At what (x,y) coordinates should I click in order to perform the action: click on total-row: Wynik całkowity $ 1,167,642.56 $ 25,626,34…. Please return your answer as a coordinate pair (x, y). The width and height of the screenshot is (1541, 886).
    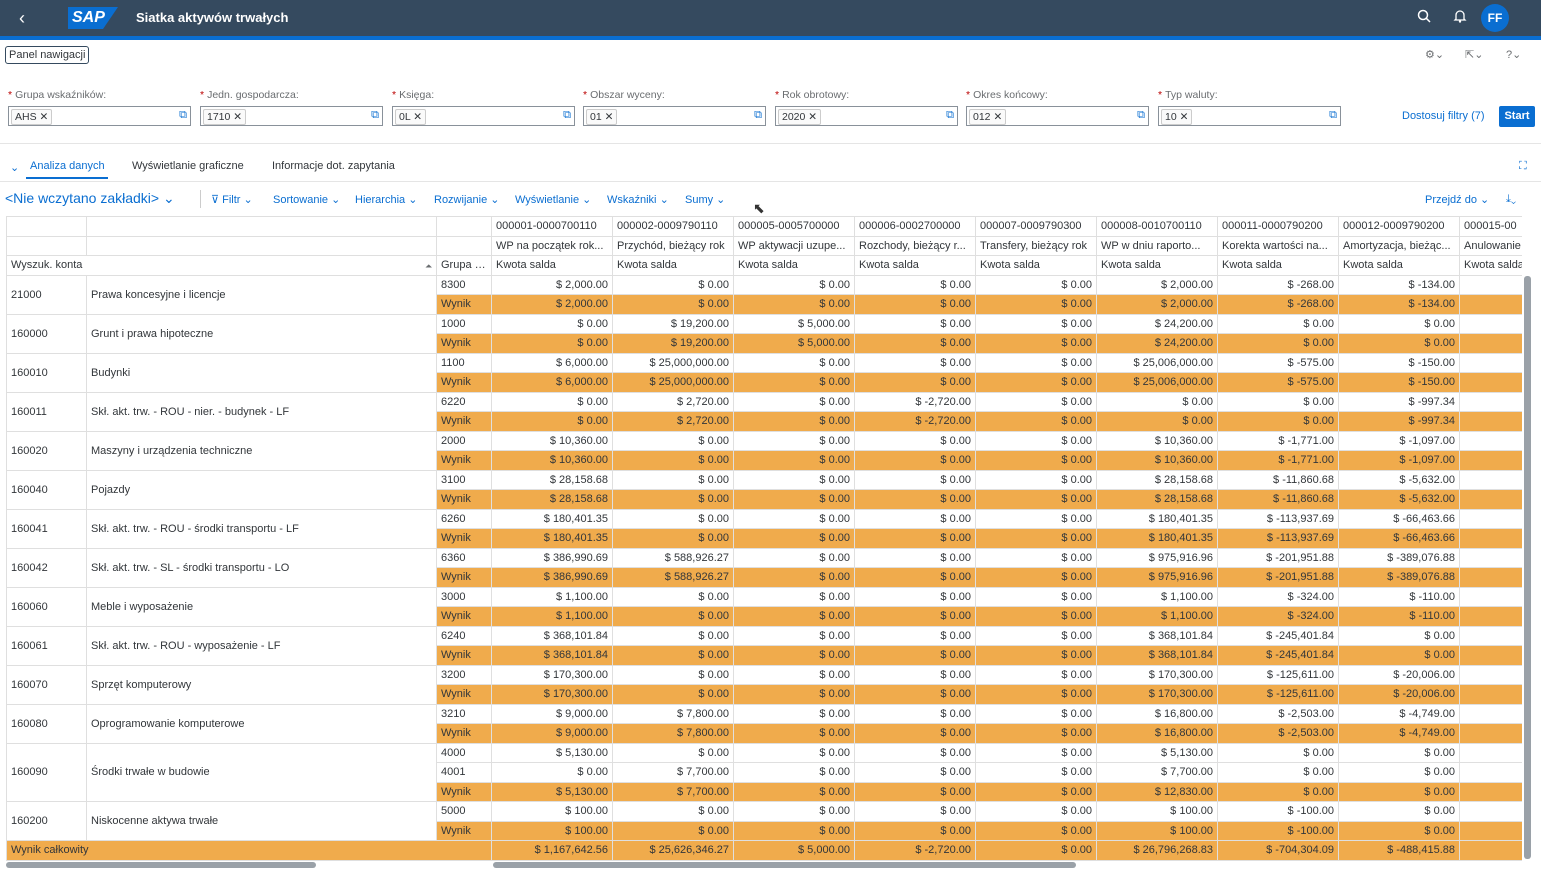
    Looking at the image, I should click on (764, 850).